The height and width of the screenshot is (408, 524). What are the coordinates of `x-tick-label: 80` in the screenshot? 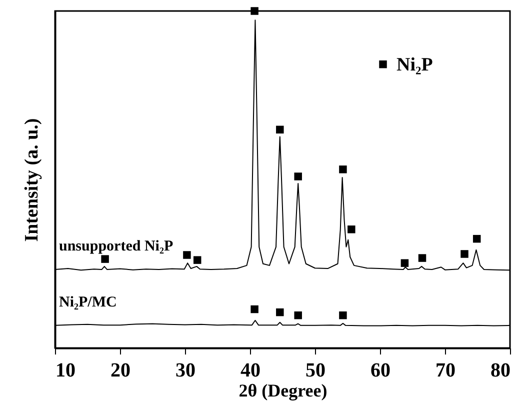 It's located at (500, 371).